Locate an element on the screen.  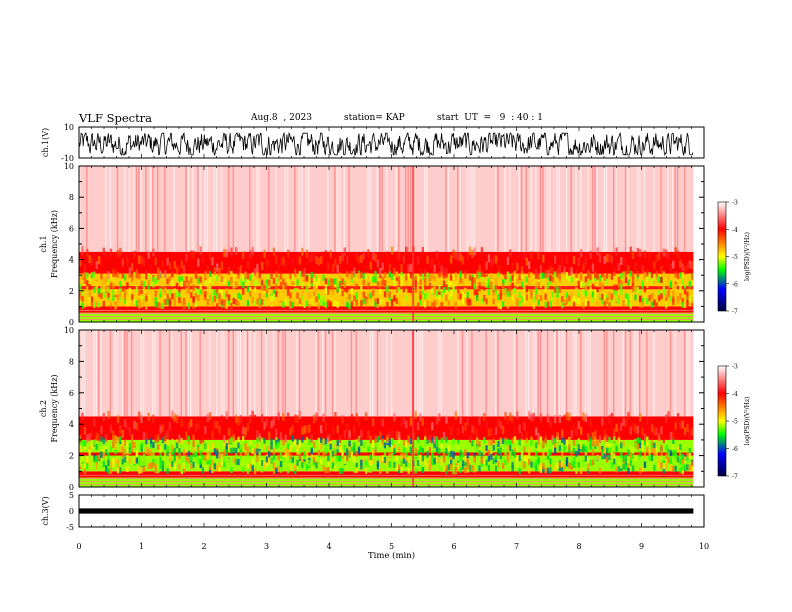
x-tick-label: 8 is located at coordinates (578, 546).